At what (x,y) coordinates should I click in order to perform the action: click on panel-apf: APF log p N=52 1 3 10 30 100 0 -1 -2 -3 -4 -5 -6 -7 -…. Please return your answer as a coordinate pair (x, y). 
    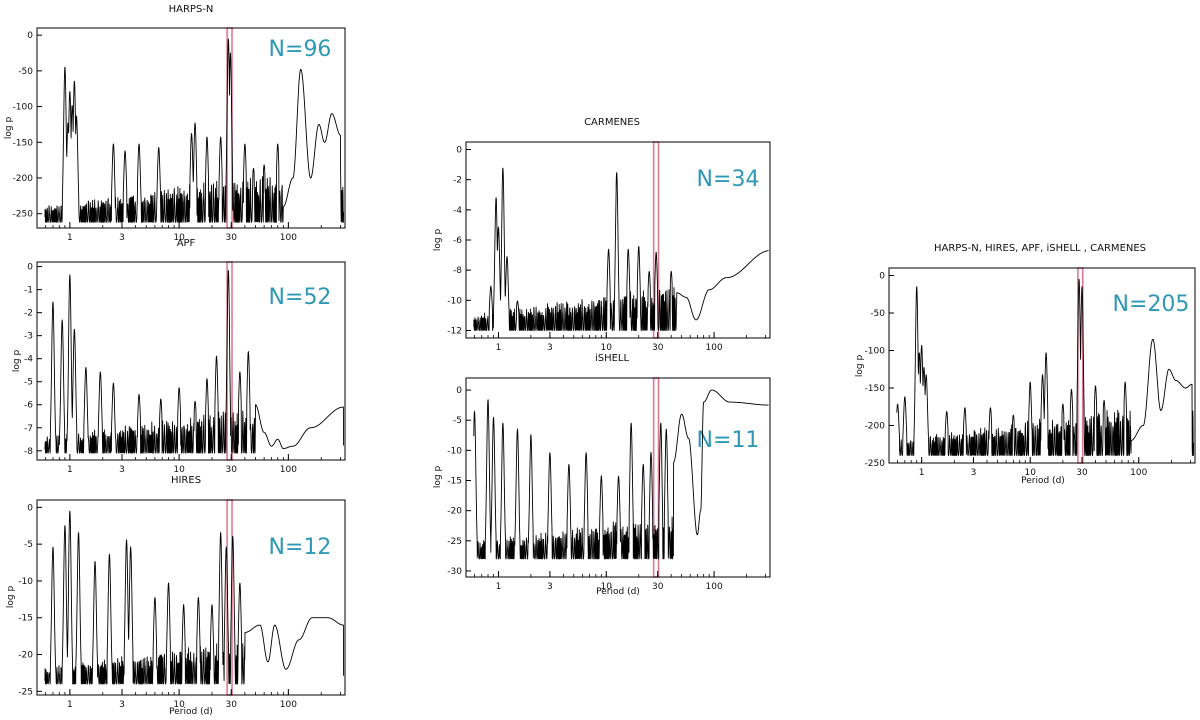
    Looking at the image, I should click on (179, 356).